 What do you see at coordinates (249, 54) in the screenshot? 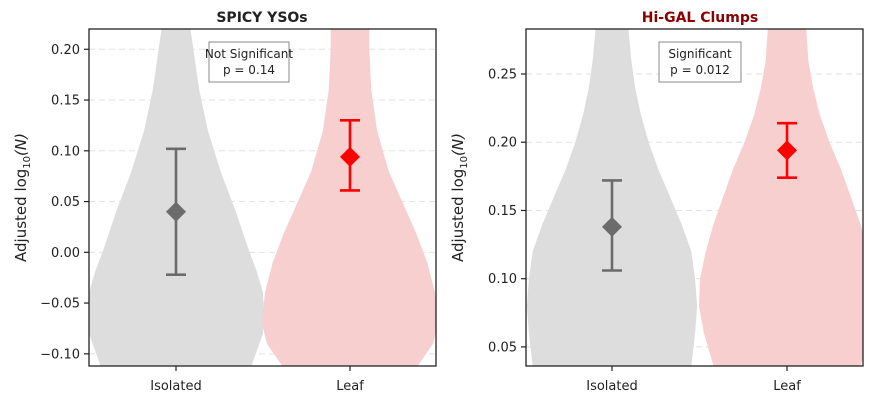
I see `significance-label: Not Significant` at bounding box center [249, 54].